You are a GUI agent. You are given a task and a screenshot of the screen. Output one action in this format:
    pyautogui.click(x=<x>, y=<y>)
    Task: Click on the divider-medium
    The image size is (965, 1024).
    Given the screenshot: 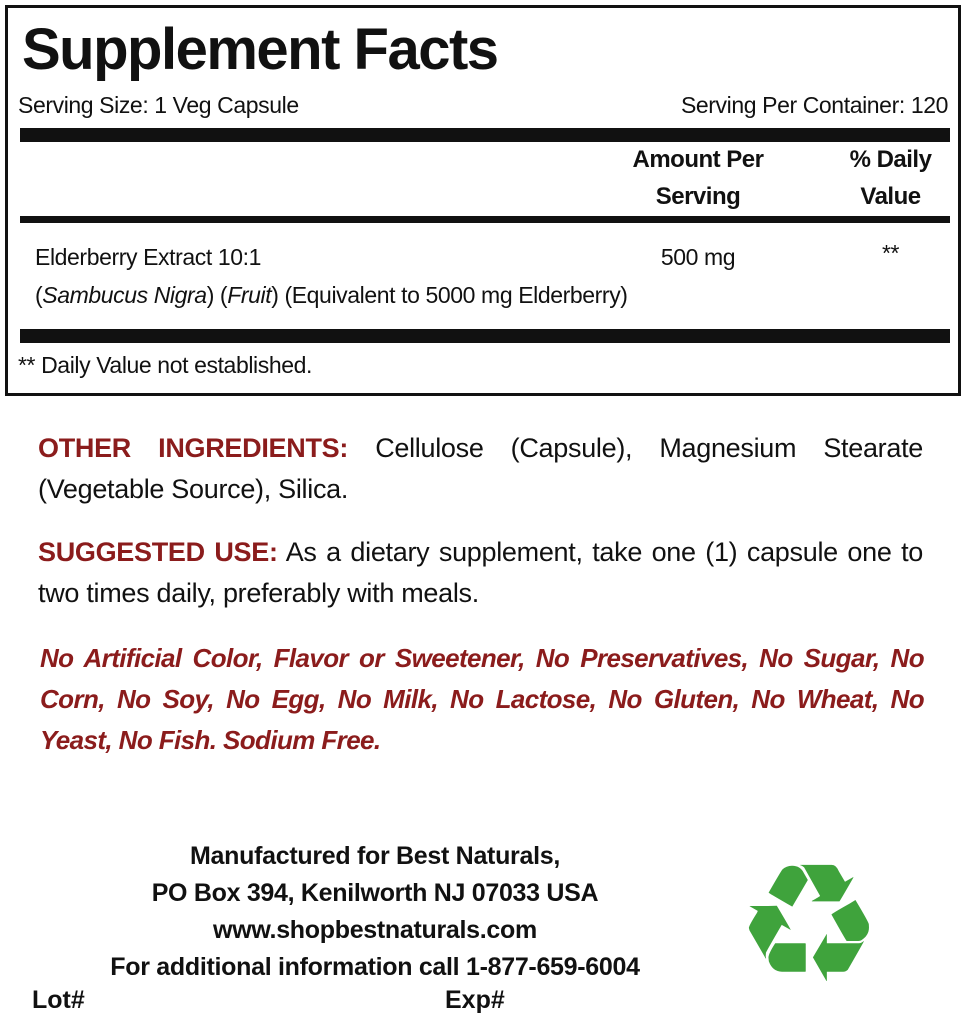 What is the action you would take?
    pyautogui.click(x=485, y=219)
    